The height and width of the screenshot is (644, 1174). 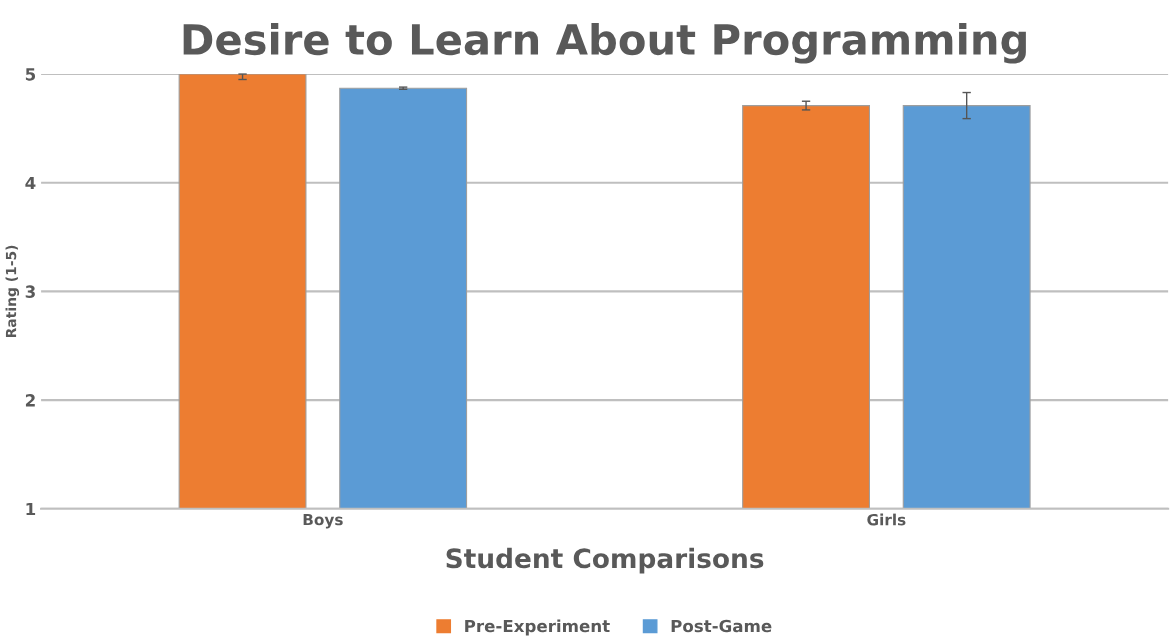 What do you see at coordinates (30, 74) in the screenshot?
I see `y-tick-label: 5` at bounding box center [30, 74].